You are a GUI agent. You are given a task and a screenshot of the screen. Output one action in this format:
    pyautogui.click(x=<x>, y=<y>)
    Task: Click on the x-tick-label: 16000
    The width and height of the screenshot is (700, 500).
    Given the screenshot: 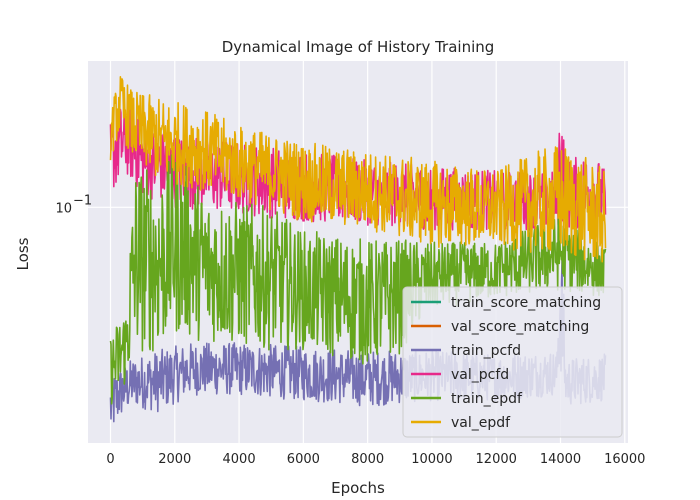 What is the action you would take?
    pyautogui.click(x=624, y=459)
    